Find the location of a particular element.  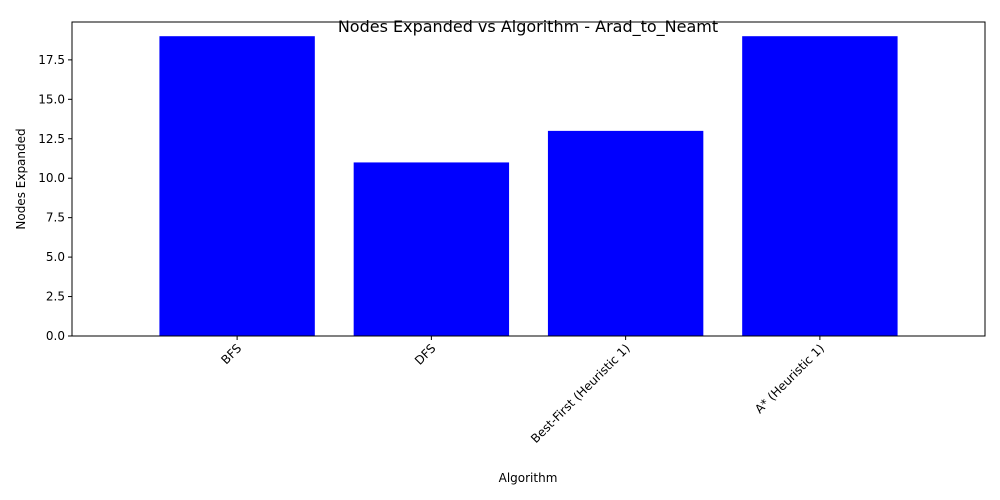

y-tick-label: 0.0 is located at coordinates (55, 336).